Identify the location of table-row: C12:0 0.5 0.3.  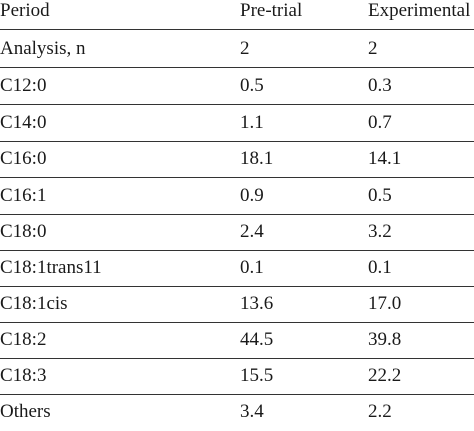
(237, 87).